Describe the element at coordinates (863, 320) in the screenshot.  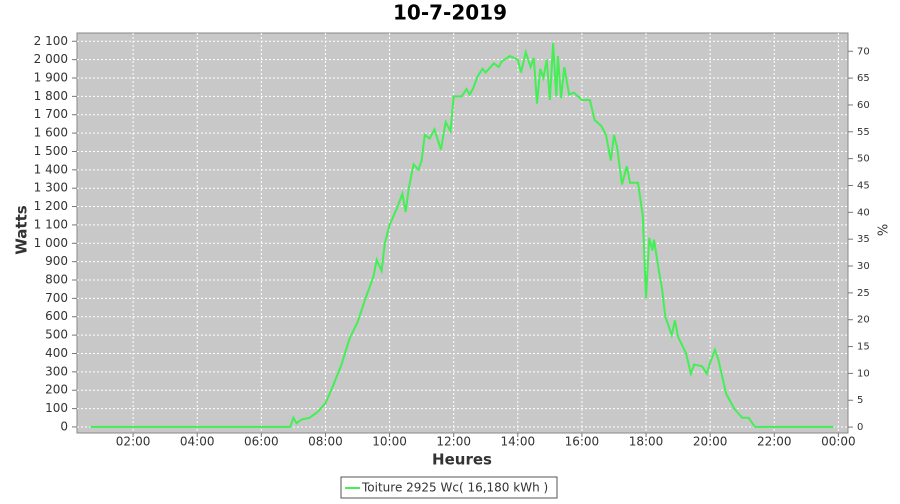
I see `y2-tick-label: 20` at that location.